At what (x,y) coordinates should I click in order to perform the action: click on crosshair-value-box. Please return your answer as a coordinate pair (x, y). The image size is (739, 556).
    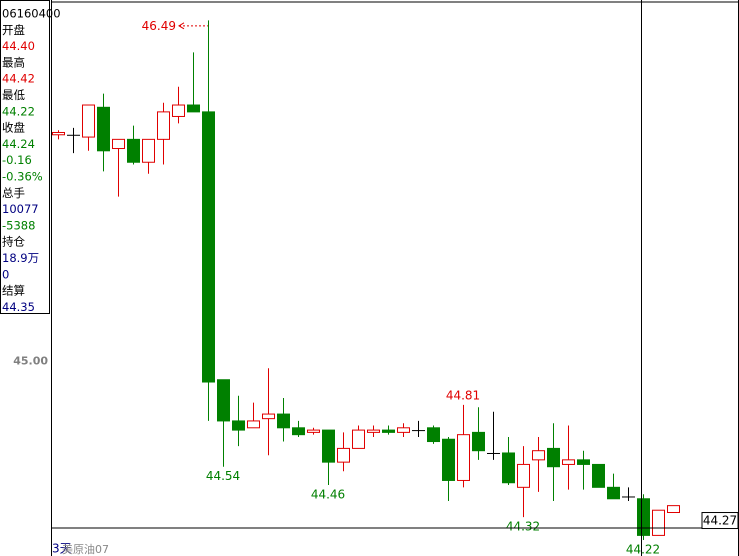
    Looking at the image, I should click on (720, 521).